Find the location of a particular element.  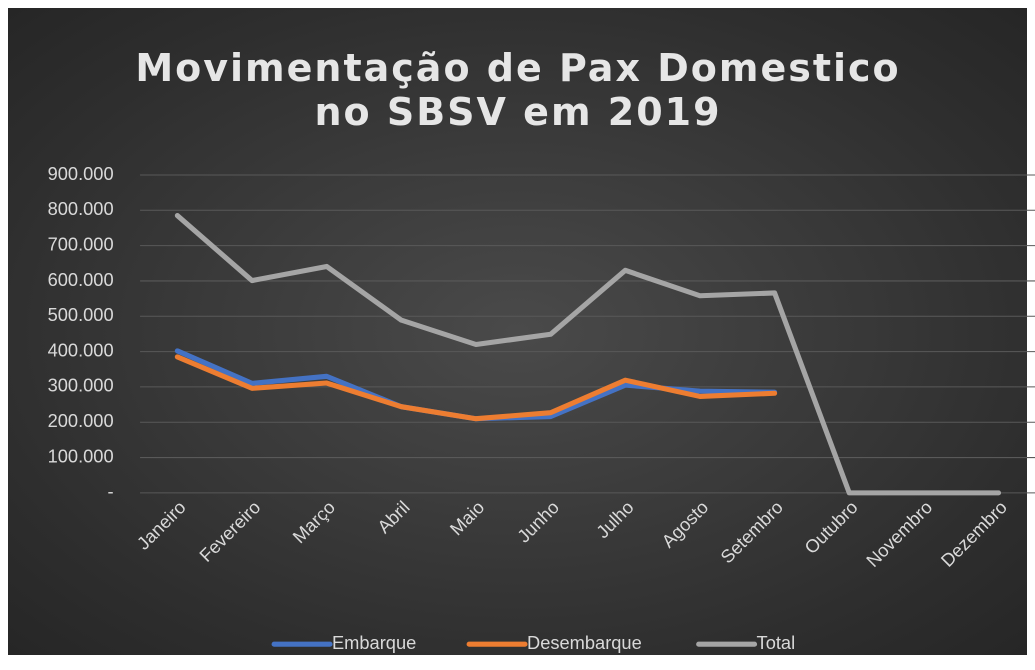

x-tick-label: Agosto is located at coordinates (684, 523).